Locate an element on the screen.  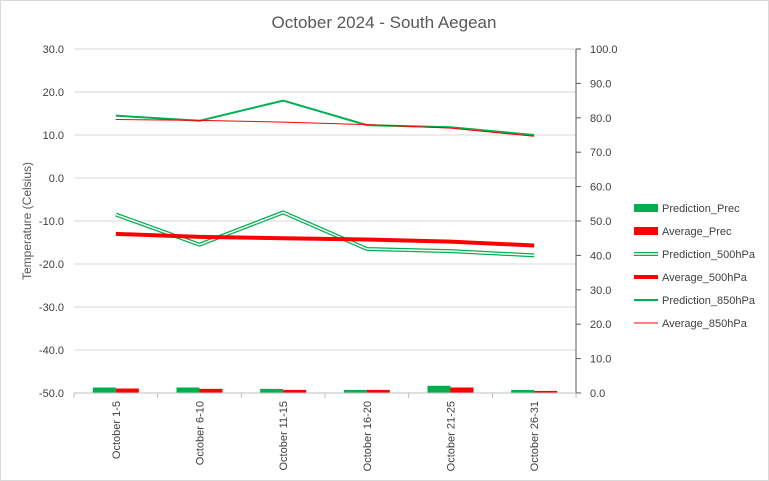
x-tick-label: October 26-31 is located at coordinates (535, 436).